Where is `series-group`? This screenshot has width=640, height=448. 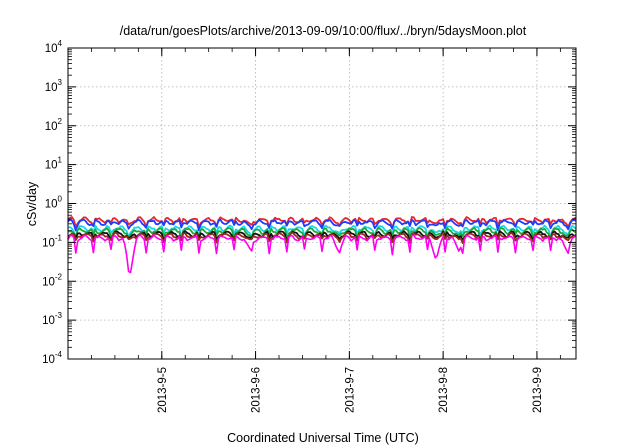 series-group is located at coordinates (322, 245).